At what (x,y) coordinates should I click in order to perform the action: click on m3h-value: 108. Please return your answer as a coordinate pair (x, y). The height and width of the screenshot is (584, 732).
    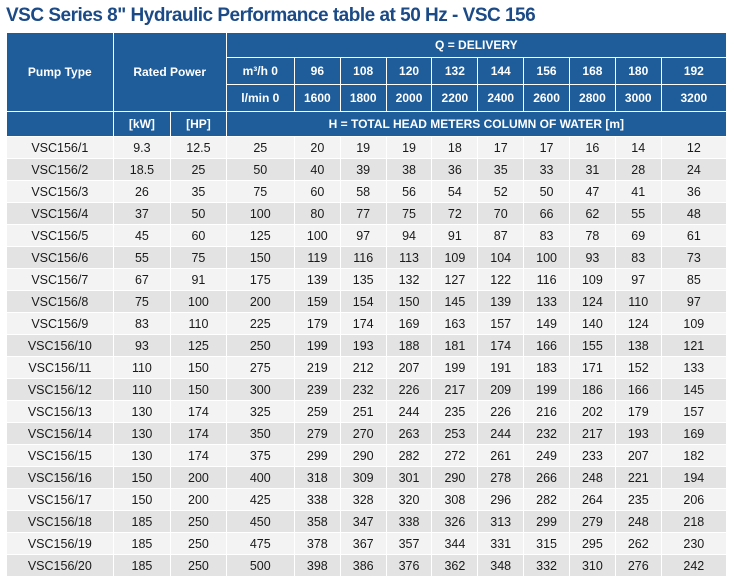
    Looking at the image, I should click on (363, 71).